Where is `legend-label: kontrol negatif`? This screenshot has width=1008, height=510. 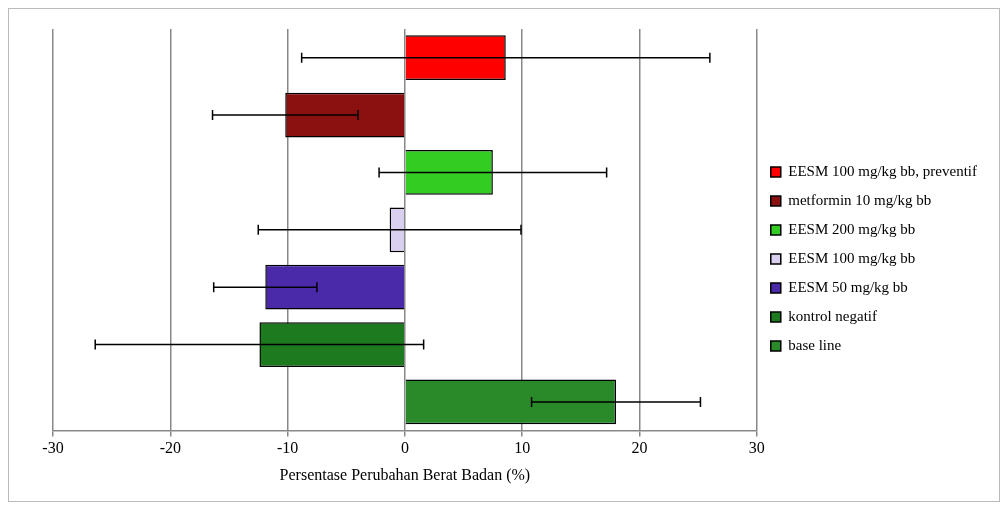
legend-label: kontrol negatif is located at coordinates (832, 315).